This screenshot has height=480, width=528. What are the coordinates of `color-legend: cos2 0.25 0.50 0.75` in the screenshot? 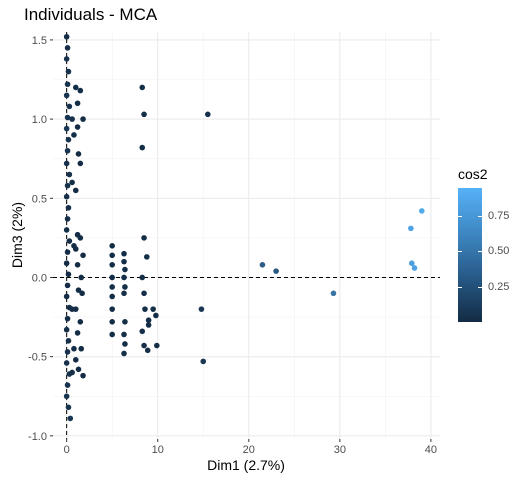 It's located at (493, 245).